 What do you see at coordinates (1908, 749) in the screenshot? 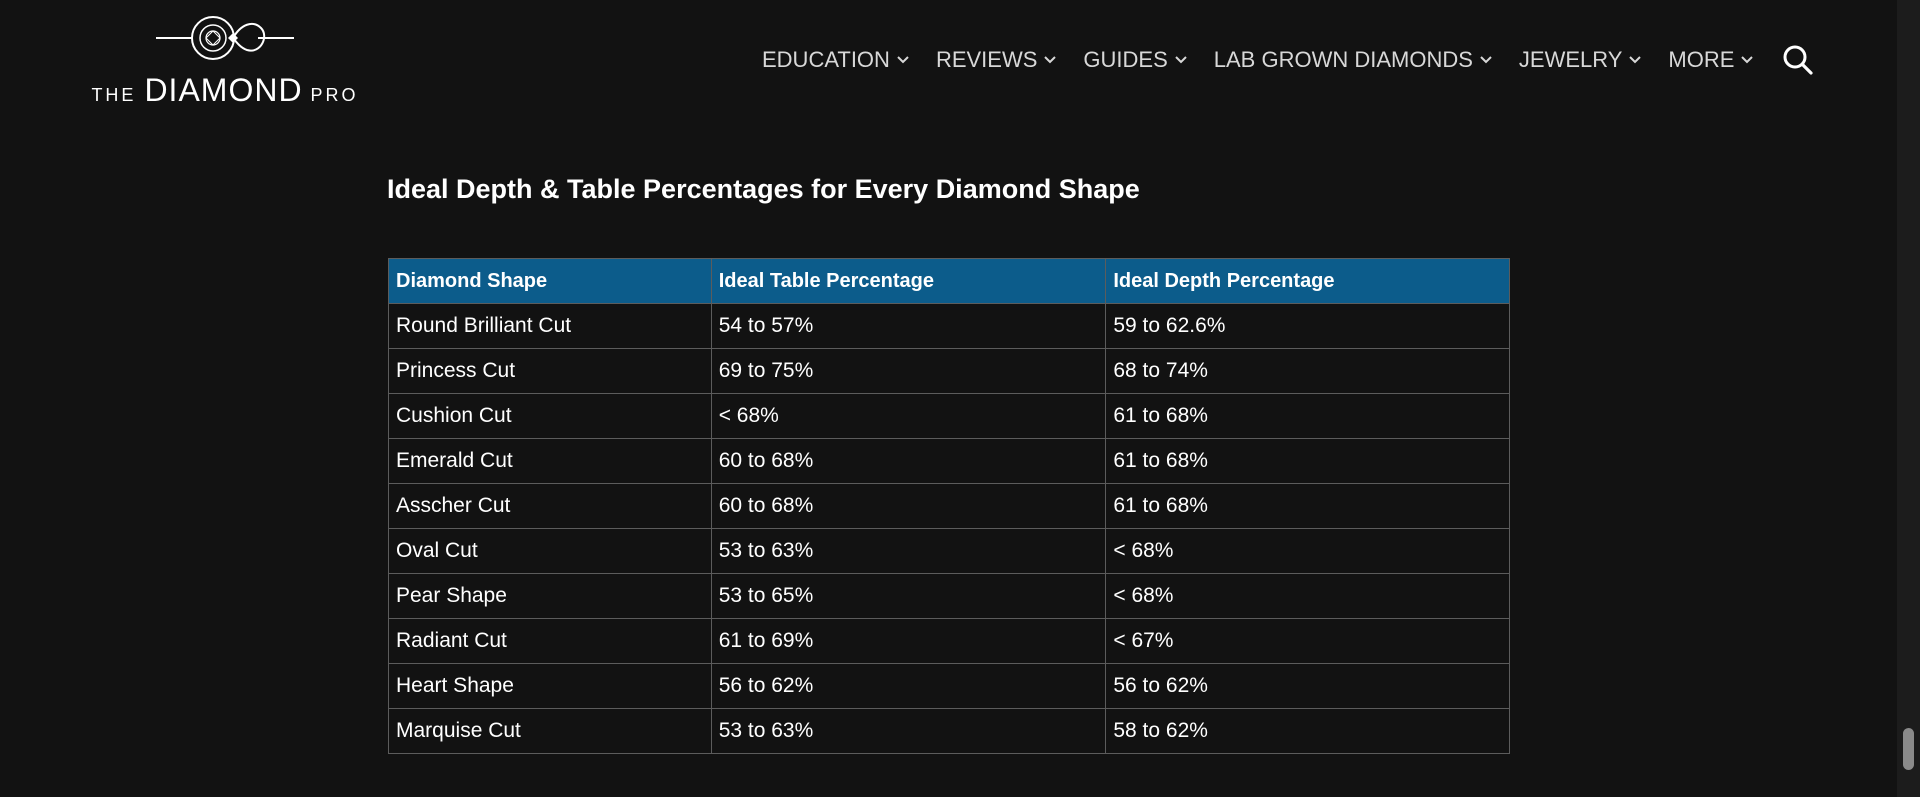
I see `scrollbar-thumb` at bounding box center [1908, 749].